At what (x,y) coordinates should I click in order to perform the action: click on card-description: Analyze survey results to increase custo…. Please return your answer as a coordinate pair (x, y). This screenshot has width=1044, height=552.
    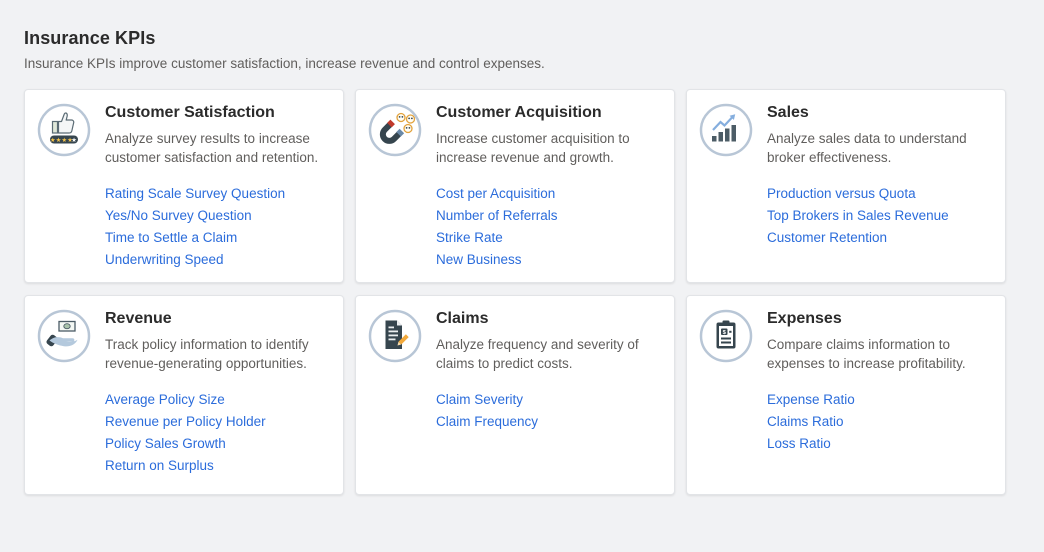
    Looking at the image, I should click on (212, 148).